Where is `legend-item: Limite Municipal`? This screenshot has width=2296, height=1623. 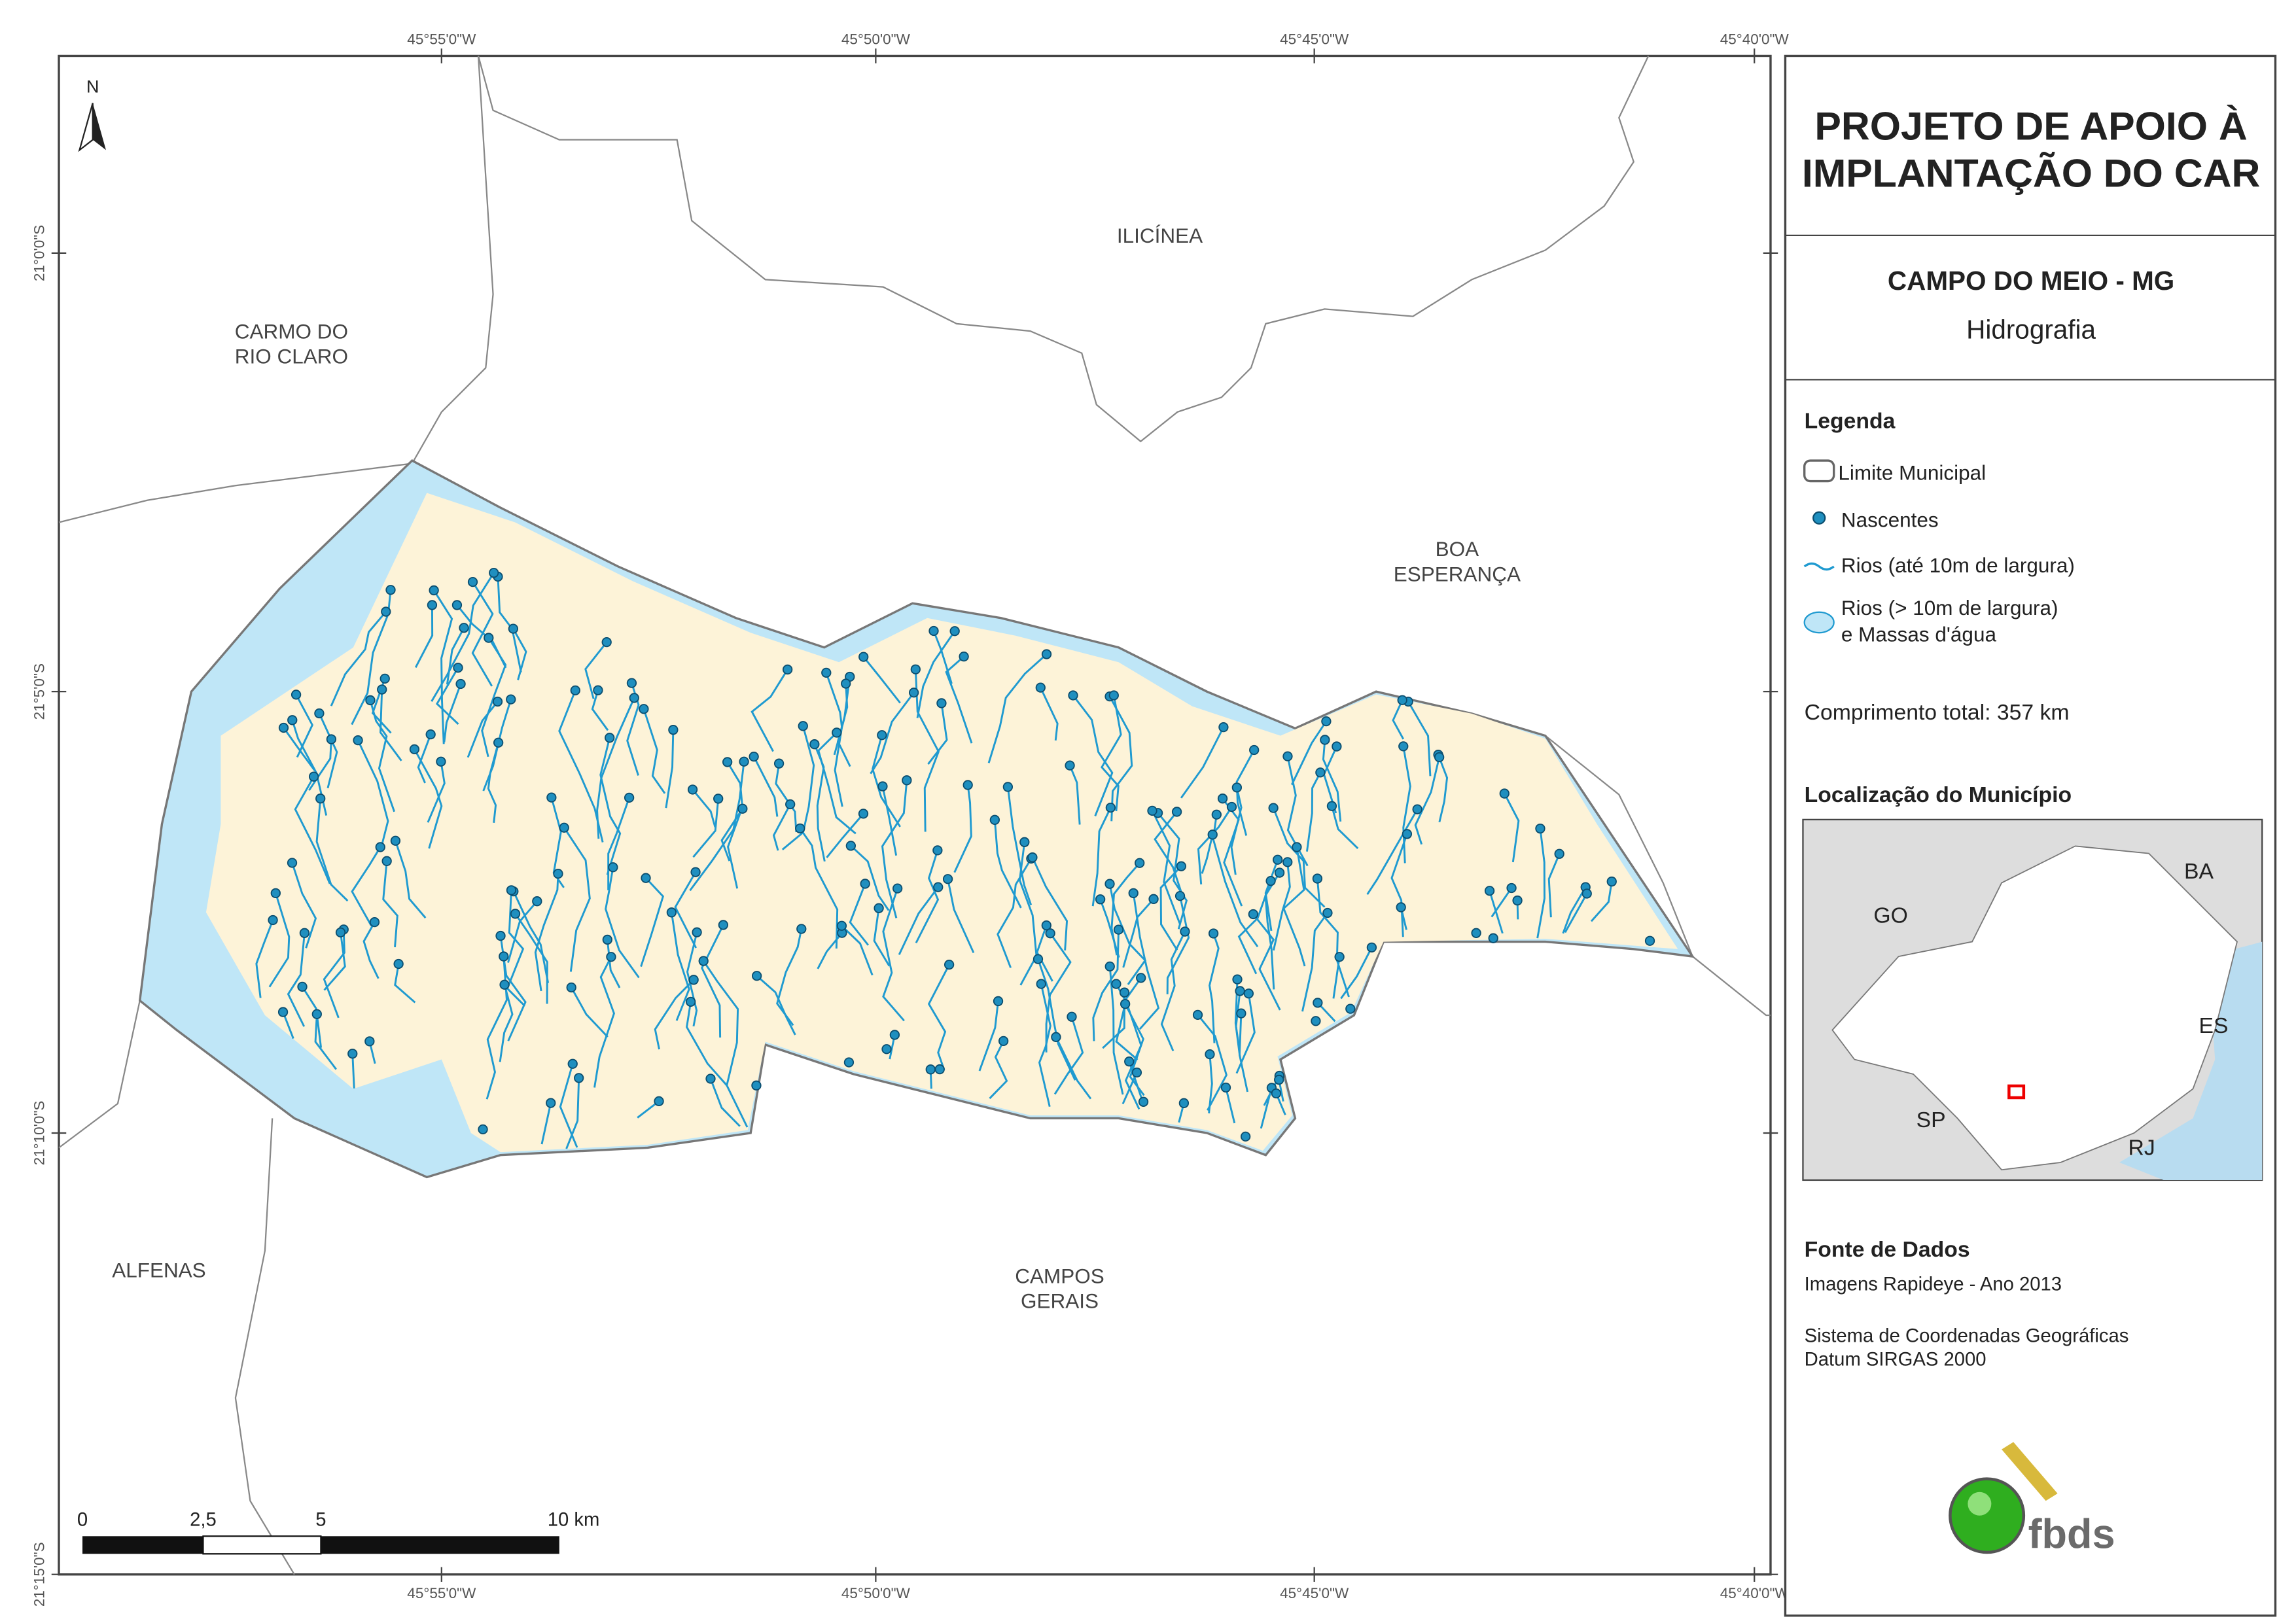 legend-item: Limite Municipal is located at coordinates (1912, 473).